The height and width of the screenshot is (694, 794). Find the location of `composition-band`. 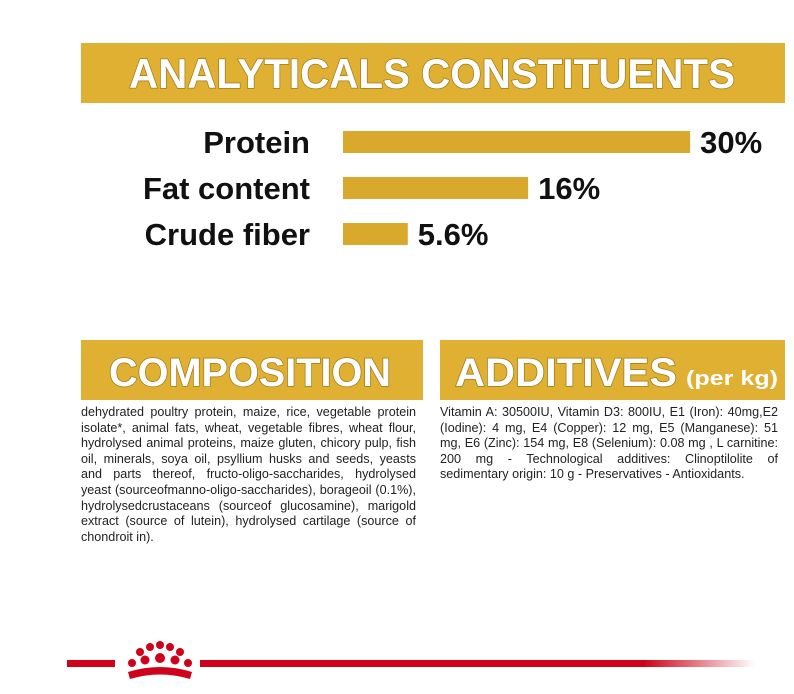

composition-band is located at coordinates (252, 370).